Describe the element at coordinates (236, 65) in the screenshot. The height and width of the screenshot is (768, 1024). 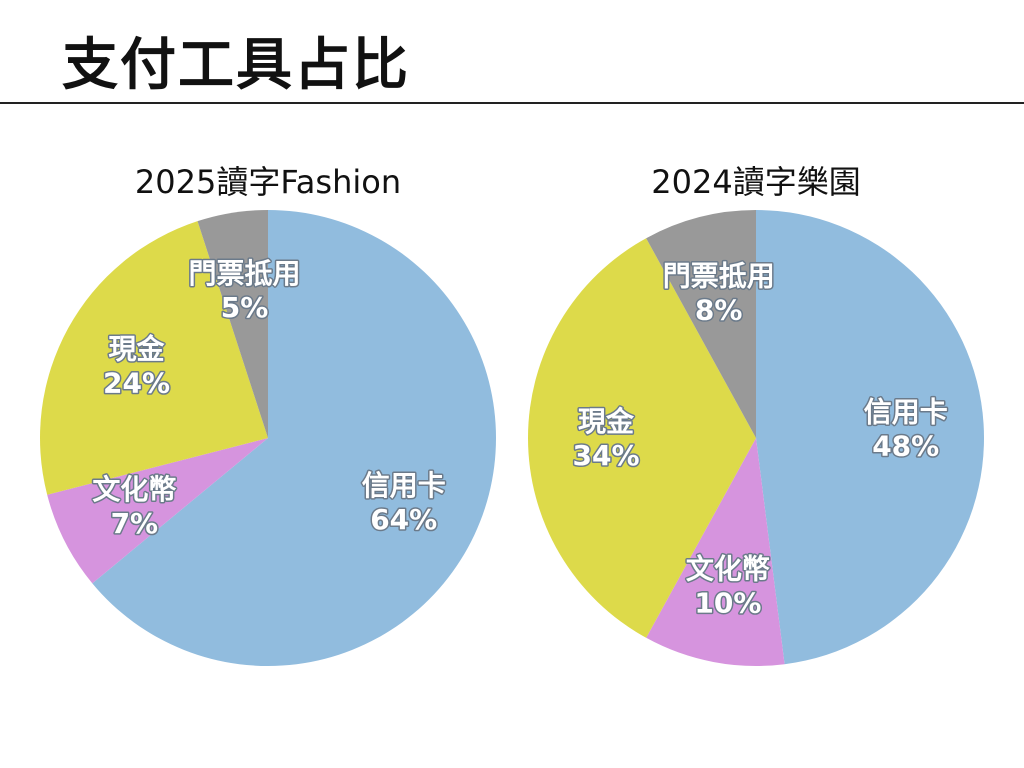
I see `page-title: 支付工具占比` at that location.